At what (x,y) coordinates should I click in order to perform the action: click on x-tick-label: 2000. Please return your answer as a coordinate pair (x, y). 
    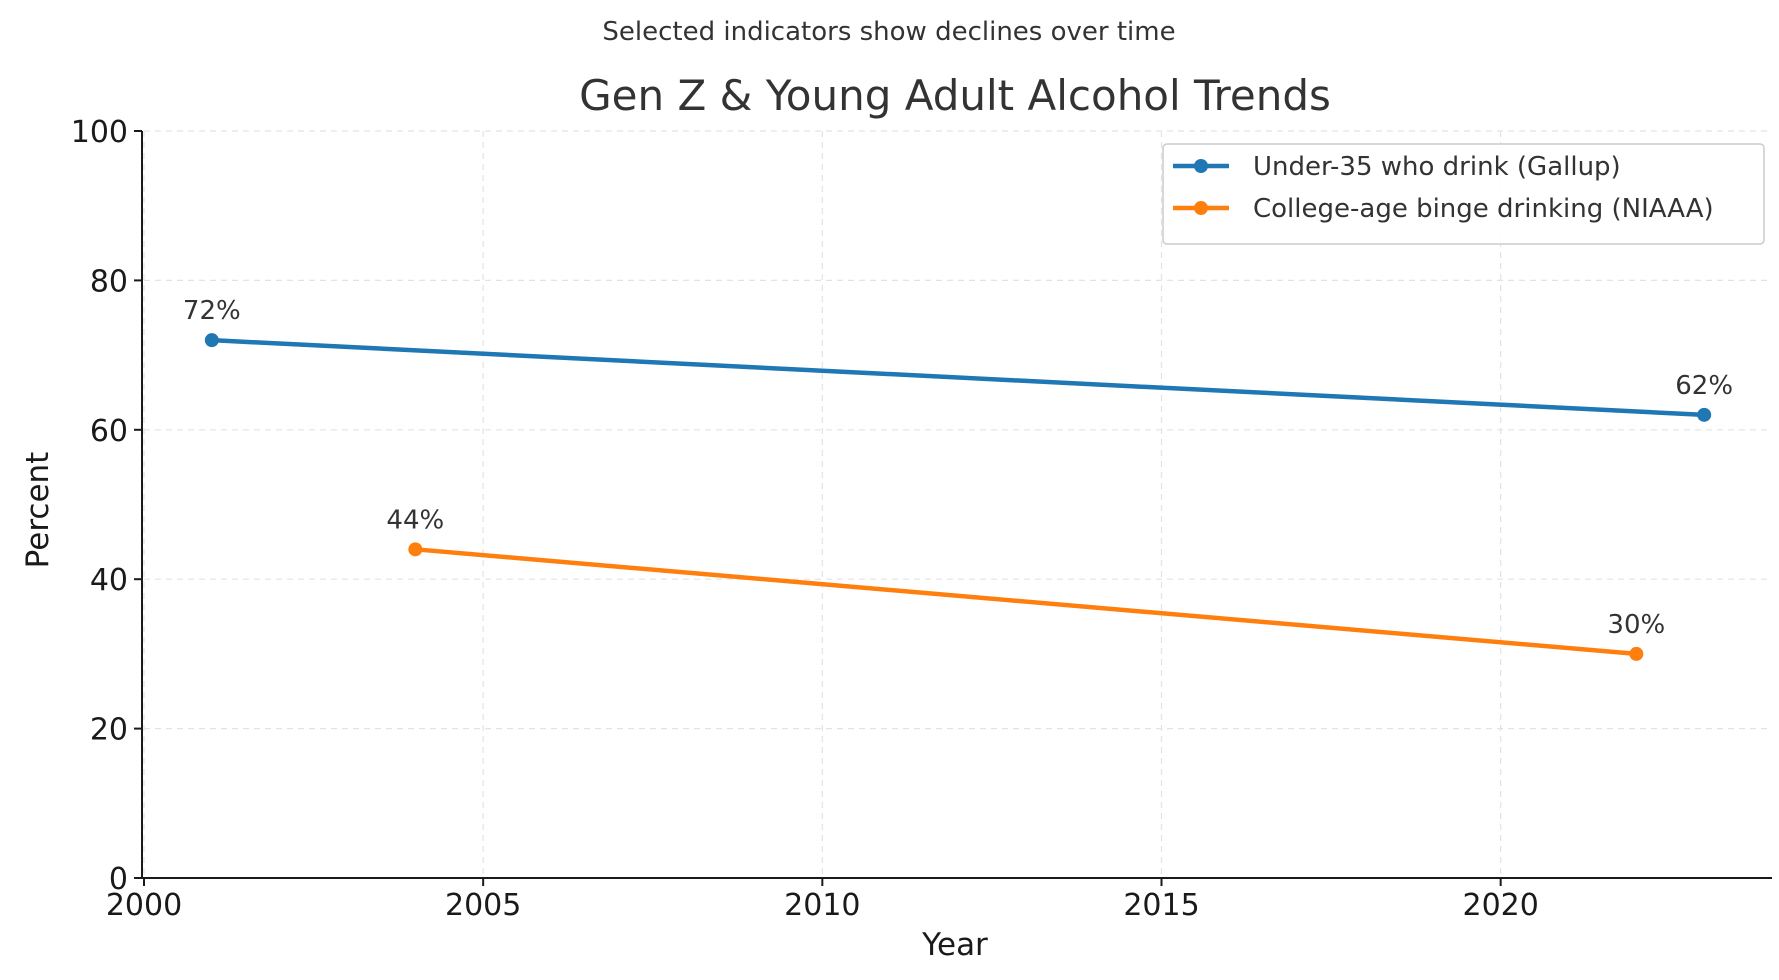
    Looking at the image, I should click on (144, 905).